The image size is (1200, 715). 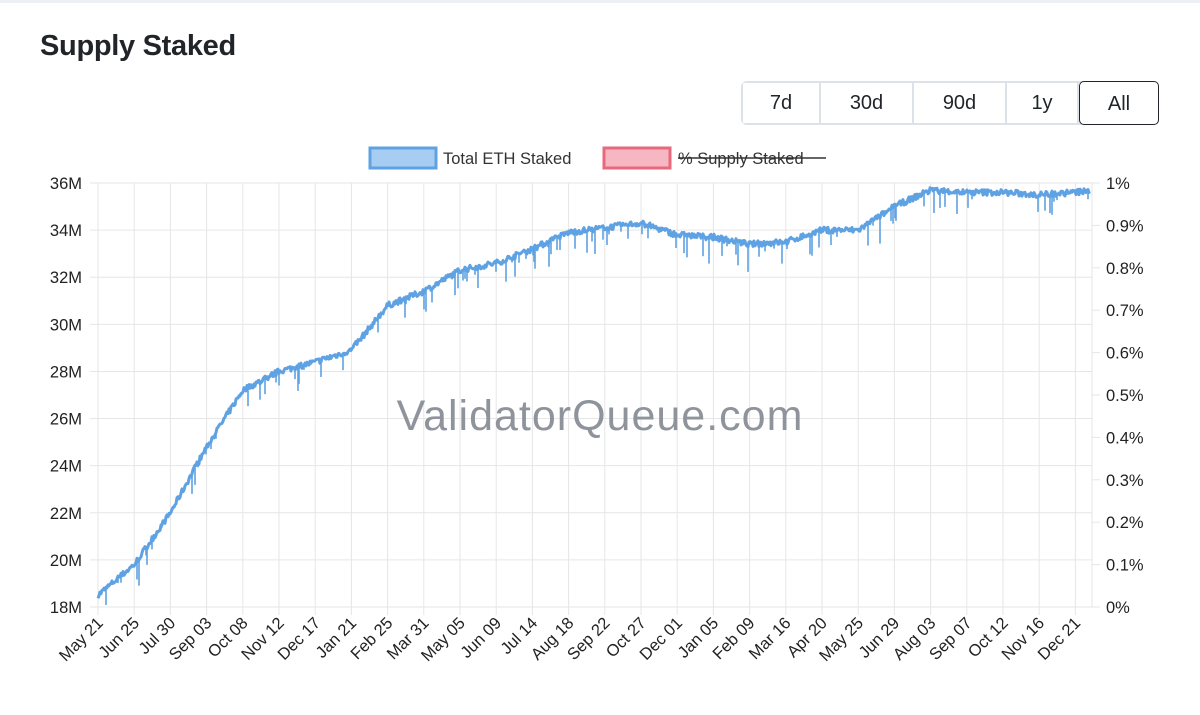 I want to click on y-right-tick-label: 0.5%, so click(x=1125, y=396).